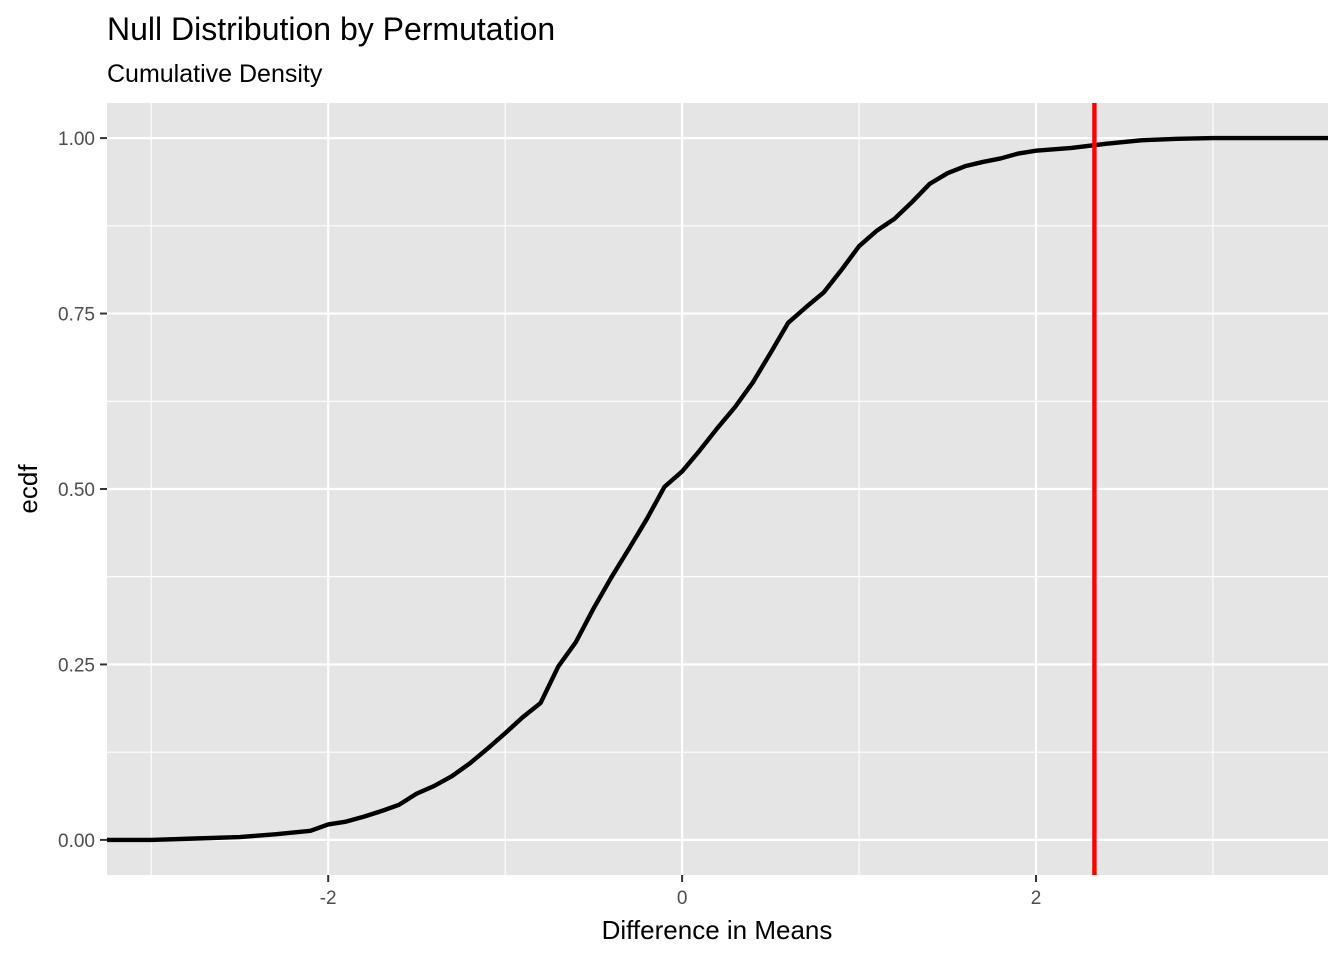  I want to click on y-tick-label: 0.25, so click(76, 665).